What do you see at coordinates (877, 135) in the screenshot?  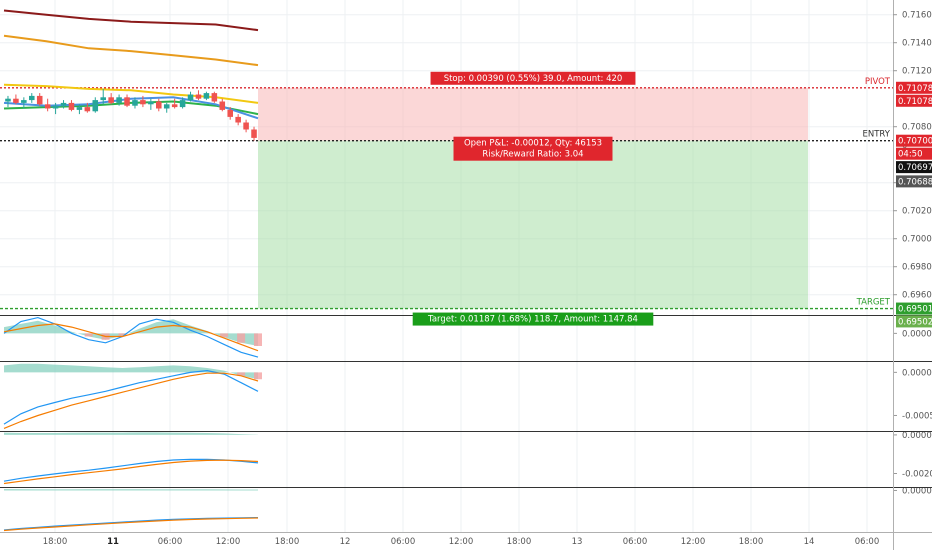 I see `entry-tag: ENTRY` at bounding box center [877, 135].